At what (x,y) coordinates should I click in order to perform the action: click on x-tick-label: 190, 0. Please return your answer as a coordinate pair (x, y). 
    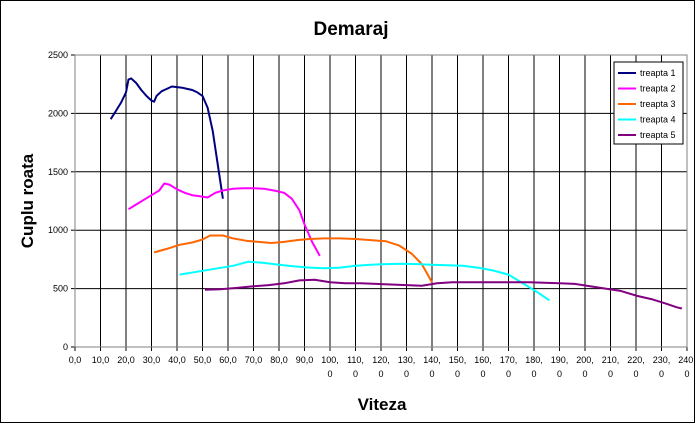
    Looking at the image, I should click on (560, 367).